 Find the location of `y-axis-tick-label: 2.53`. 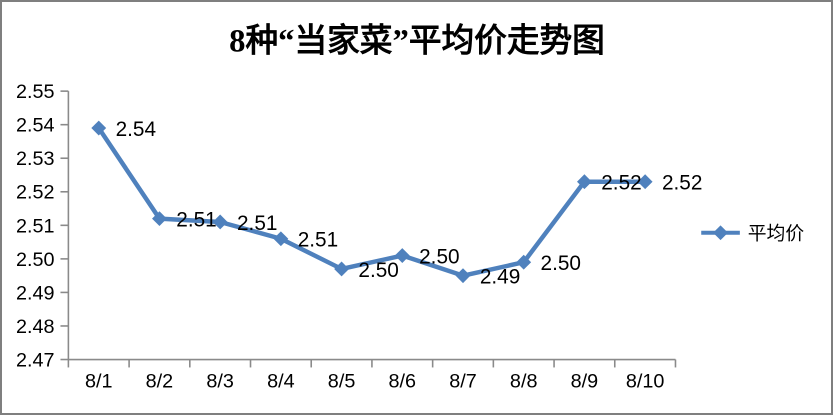

y-axis-tick-label: 2.53 is located at coordinates (35, 159).